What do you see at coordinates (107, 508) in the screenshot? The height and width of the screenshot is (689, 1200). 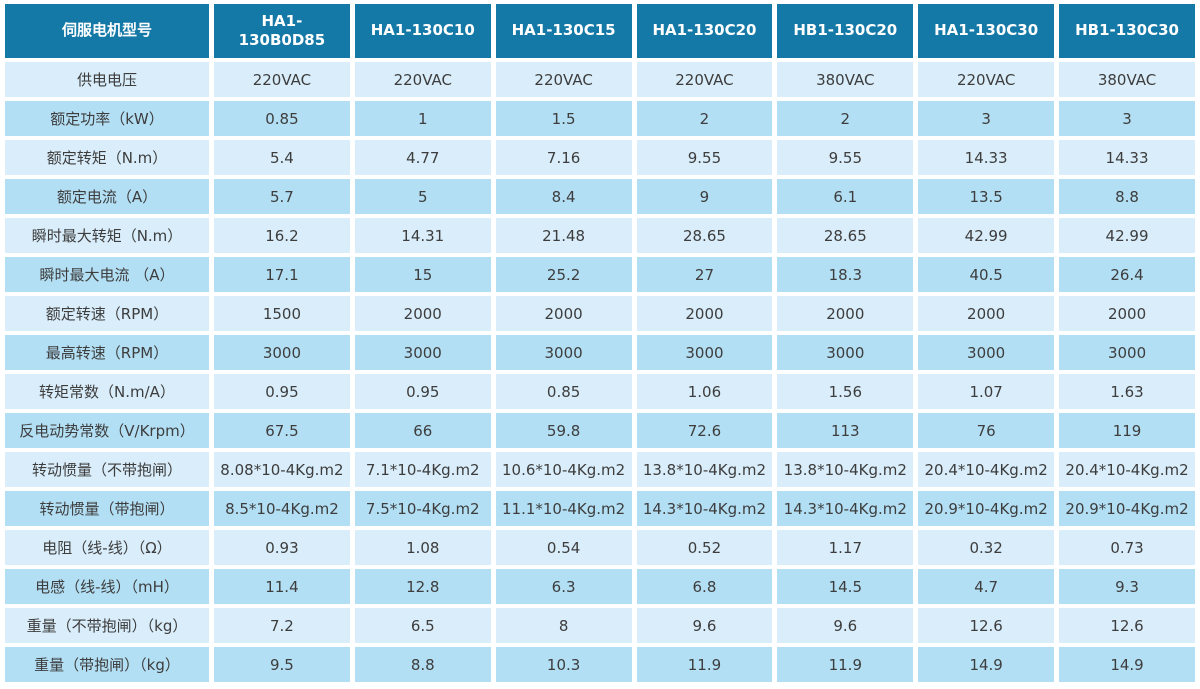 I see `row-label: 转动惯量（带抱闸）` at bounding box center [107, 508].